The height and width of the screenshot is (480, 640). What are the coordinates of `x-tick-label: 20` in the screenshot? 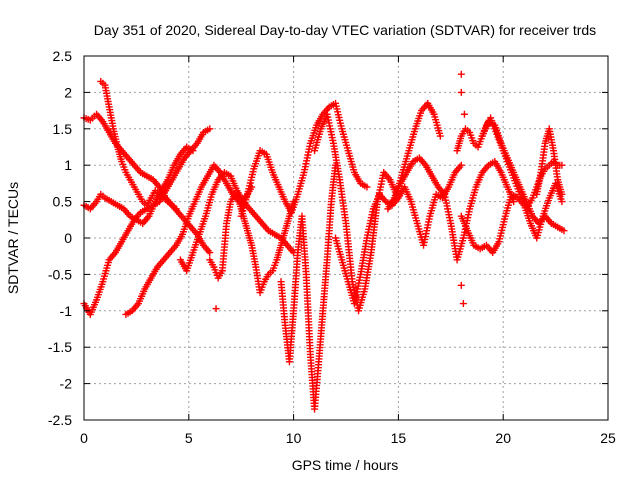 It's located at (503, 438).